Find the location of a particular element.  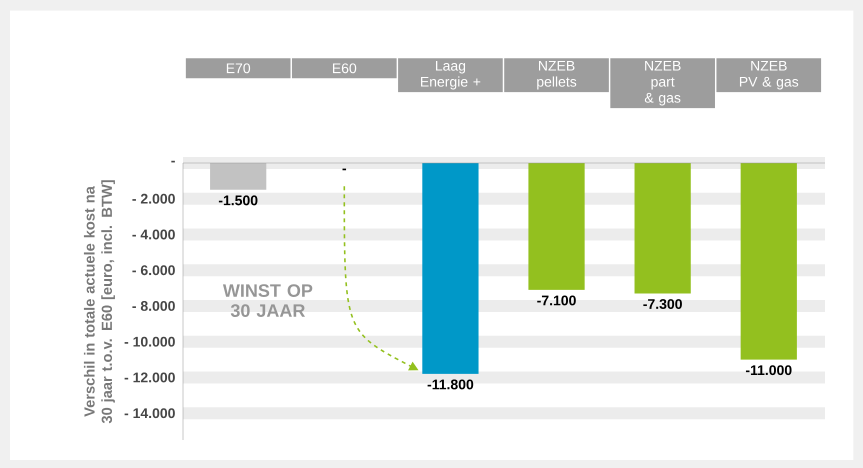

y-tick-label: - 4.000 is located at coordinates (153, 235).